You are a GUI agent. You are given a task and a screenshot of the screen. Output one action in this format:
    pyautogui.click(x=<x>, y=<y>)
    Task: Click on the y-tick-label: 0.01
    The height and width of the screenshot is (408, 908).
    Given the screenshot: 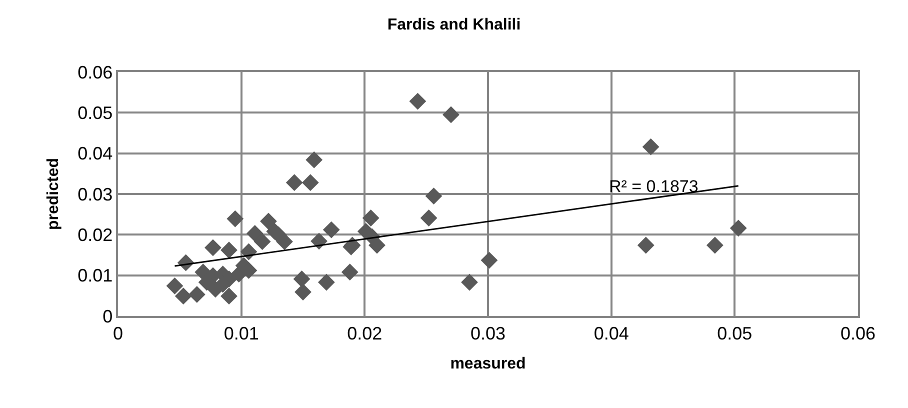 What is the action you would take?
    pyautogui.click(x=95, y=276)
    